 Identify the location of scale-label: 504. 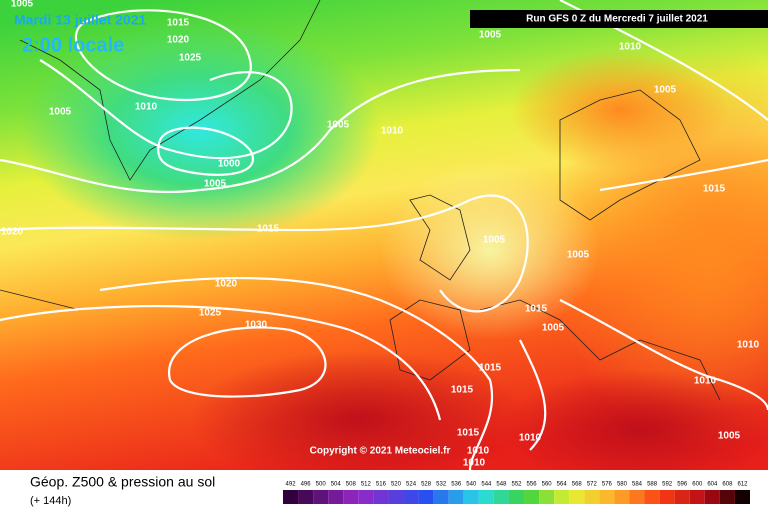
(336, 485).